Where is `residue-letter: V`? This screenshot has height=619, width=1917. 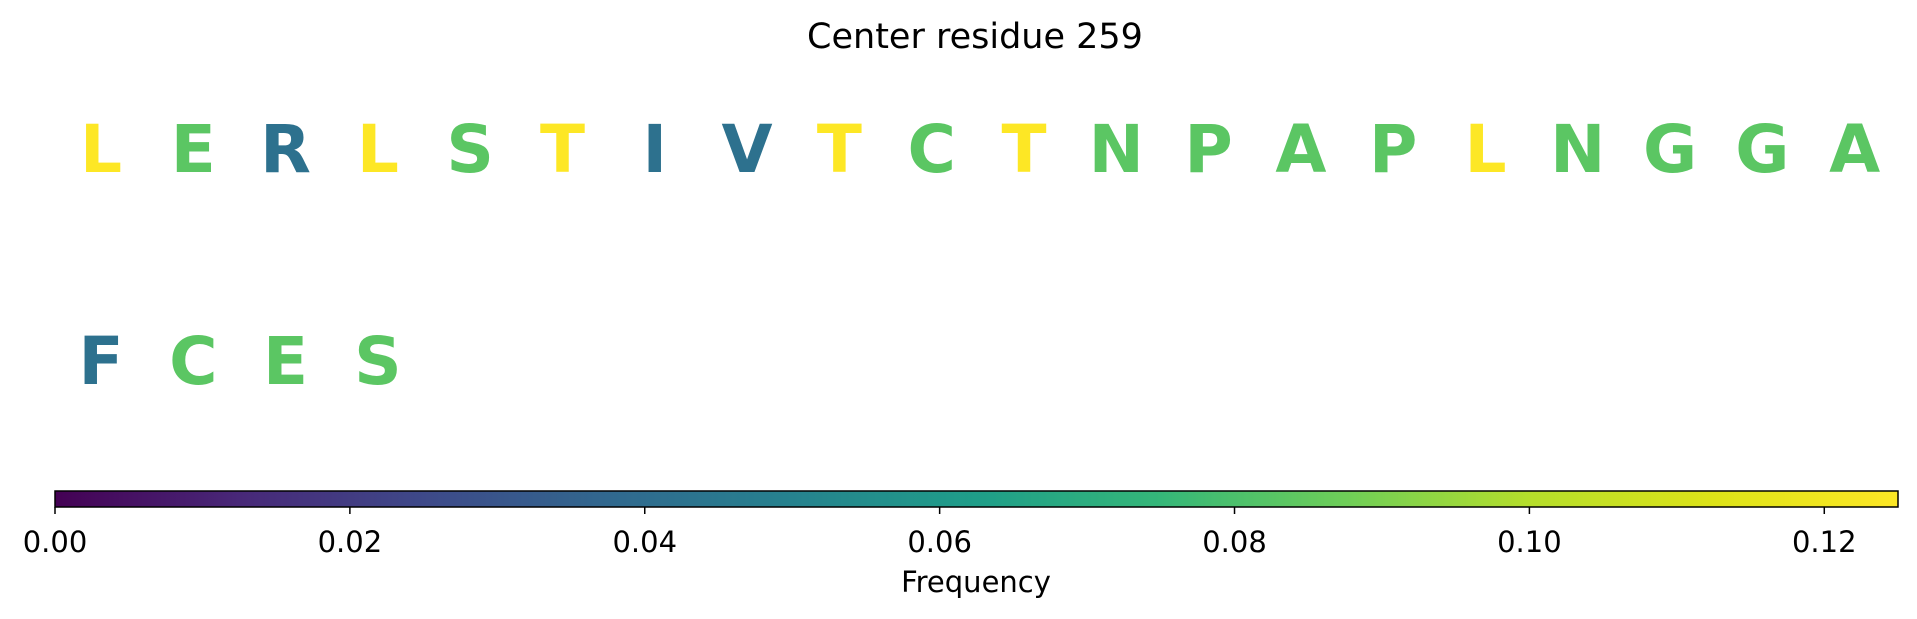 residue-letter: V is located at coordinates (747, 149).